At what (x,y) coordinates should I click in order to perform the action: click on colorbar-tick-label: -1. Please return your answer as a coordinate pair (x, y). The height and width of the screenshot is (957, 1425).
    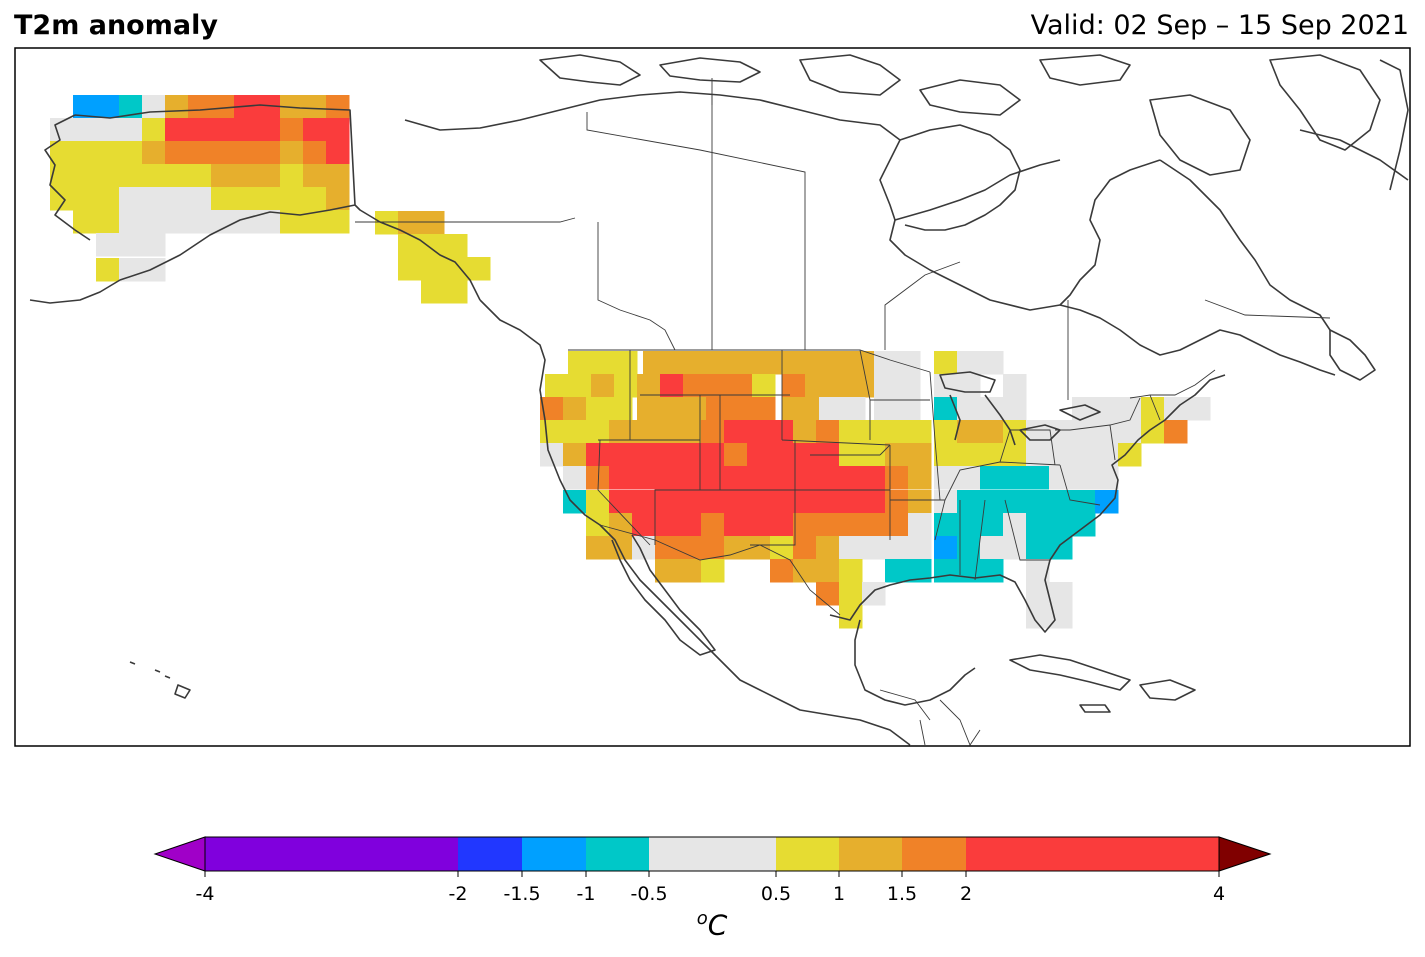
    Looking at the image, I should click on (586, 894).